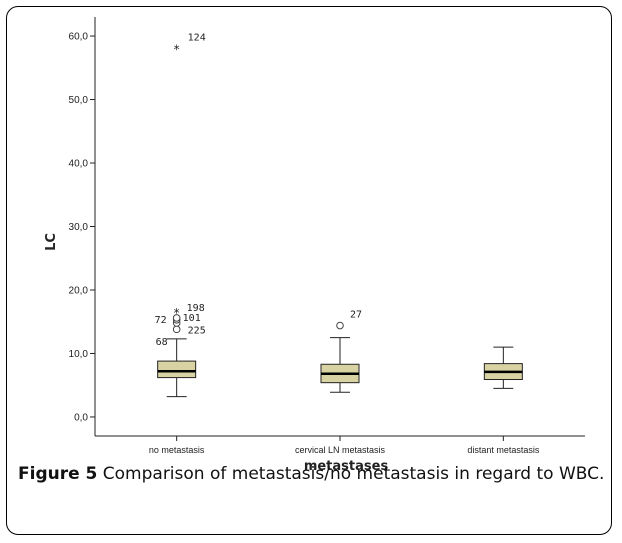  Describe the element at coordinates (196, 308) in the screenshot. I see `outlier-label: 198` at that location.